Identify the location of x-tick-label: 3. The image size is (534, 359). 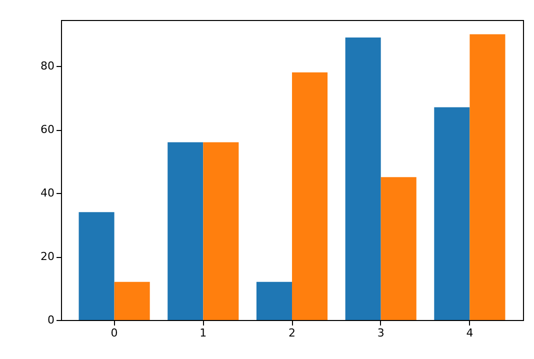
(380, 333).